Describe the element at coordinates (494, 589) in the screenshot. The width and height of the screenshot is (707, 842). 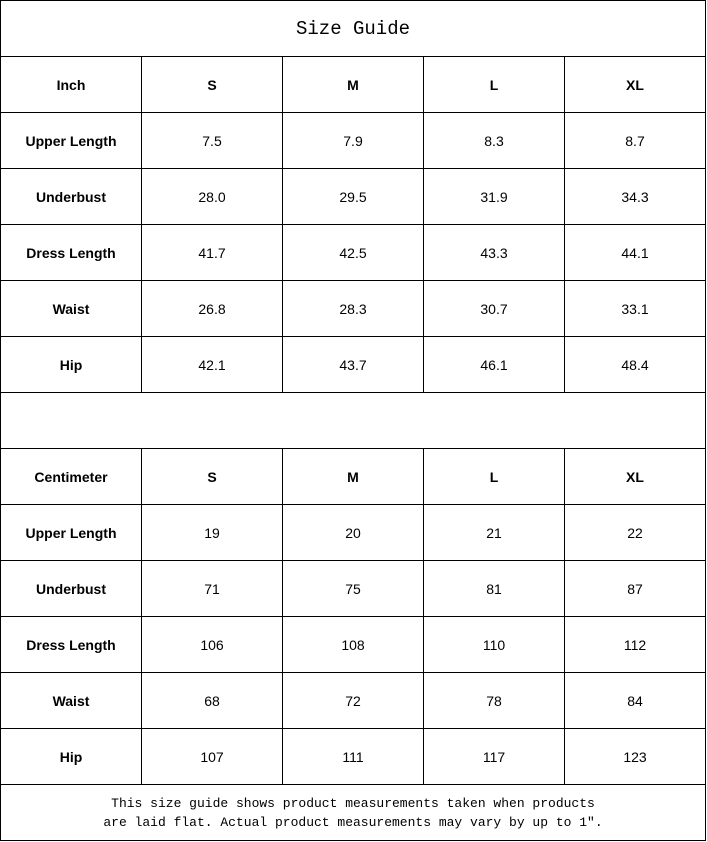
I see `measurement-value: 81` at that location.